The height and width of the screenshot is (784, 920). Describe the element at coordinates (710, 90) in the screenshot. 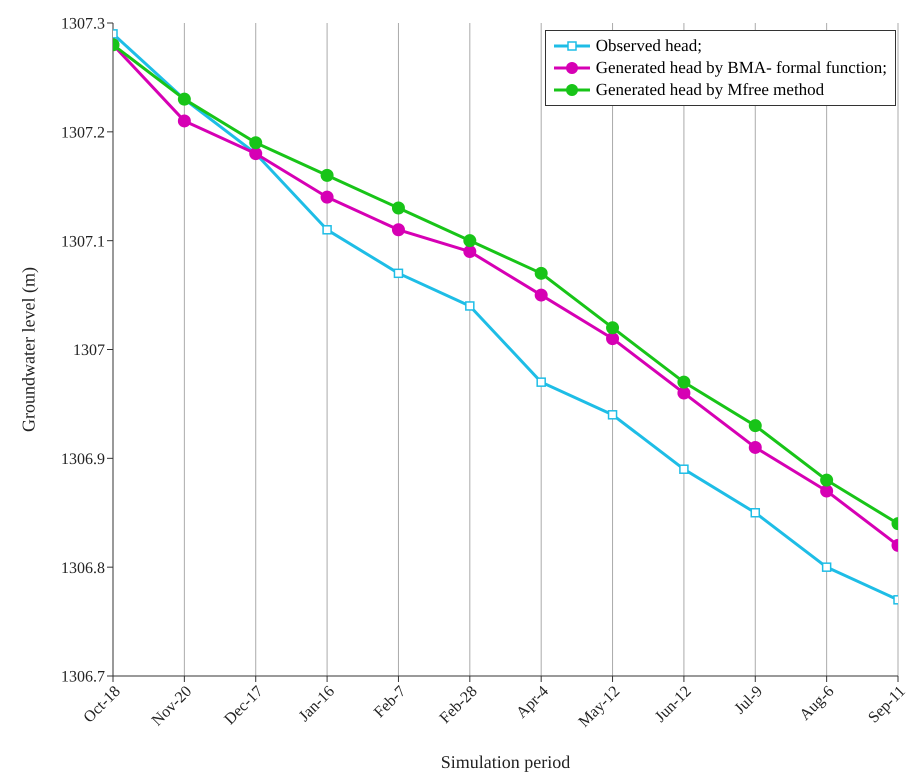

I see `legend-label: Generated head by Mfree method` at that location.